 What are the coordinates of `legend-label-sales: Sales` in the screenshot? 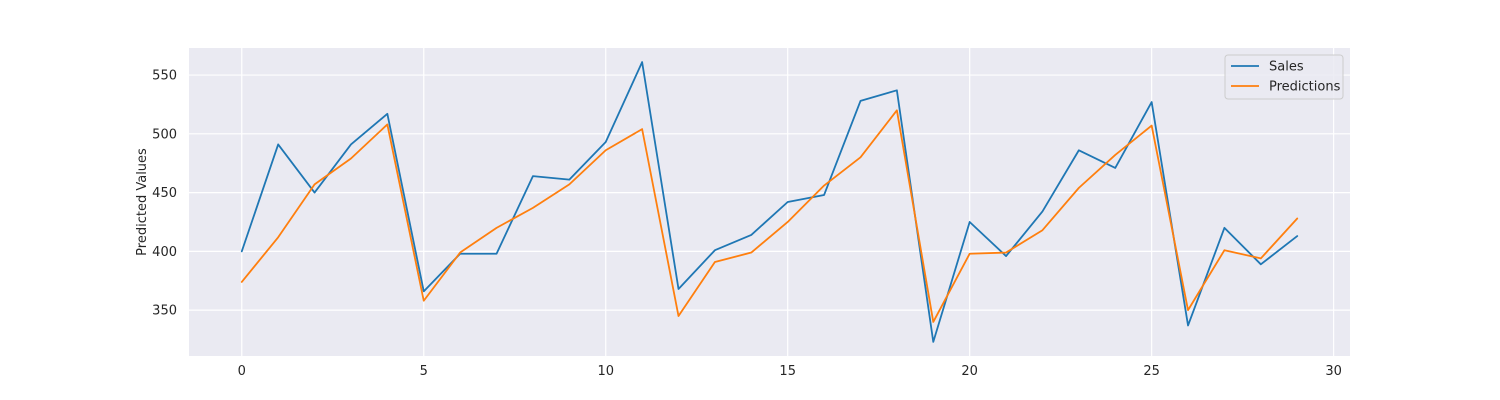 It's located at (1286, 67).